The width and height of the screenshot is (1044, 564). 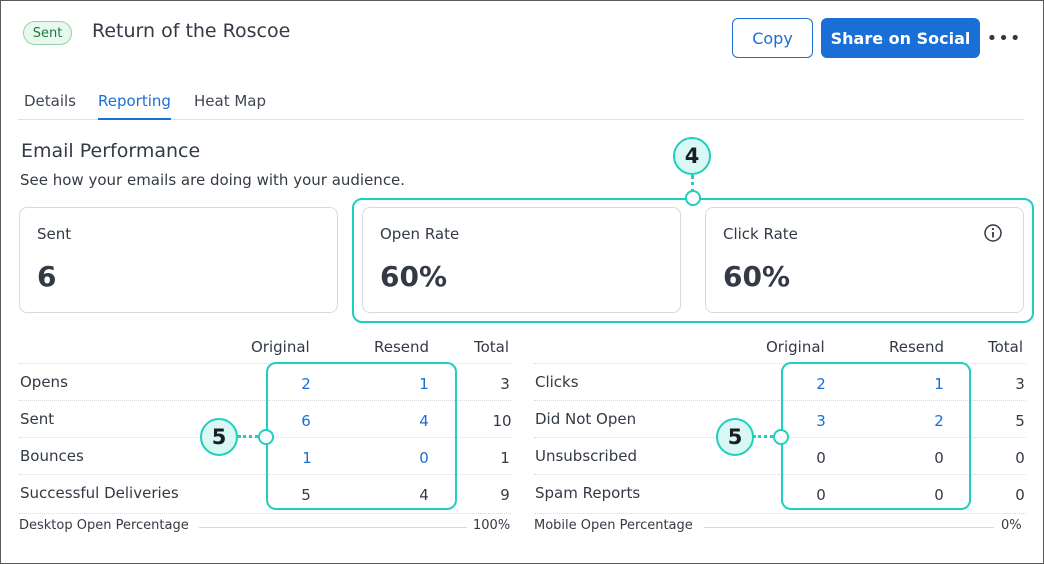 What do you see at coordinates (521, 260) in the screenshot?
I see `open-rate-card: Open Rate 60%` at bounding box center [521, 260].